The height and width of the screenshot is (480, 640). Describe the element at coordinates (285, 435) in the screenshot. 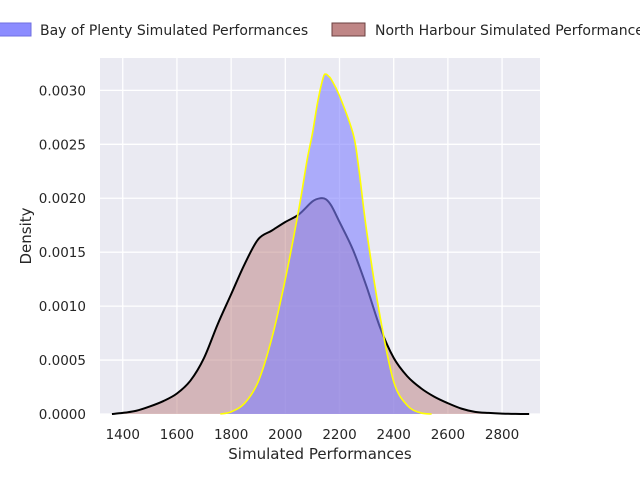

I see `x-tick-label-2000: 2000` at that location.